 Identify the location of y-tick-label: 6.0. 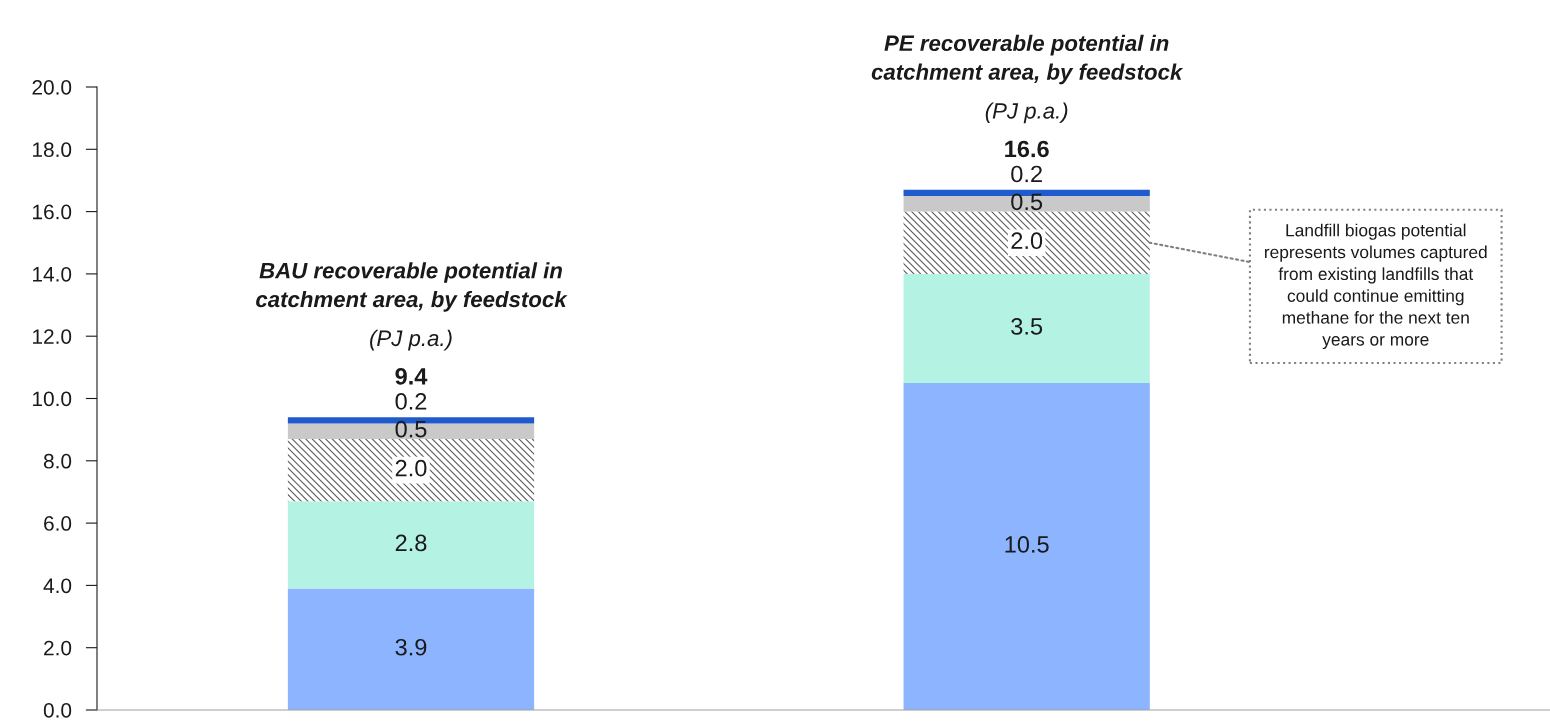
(58, 523).